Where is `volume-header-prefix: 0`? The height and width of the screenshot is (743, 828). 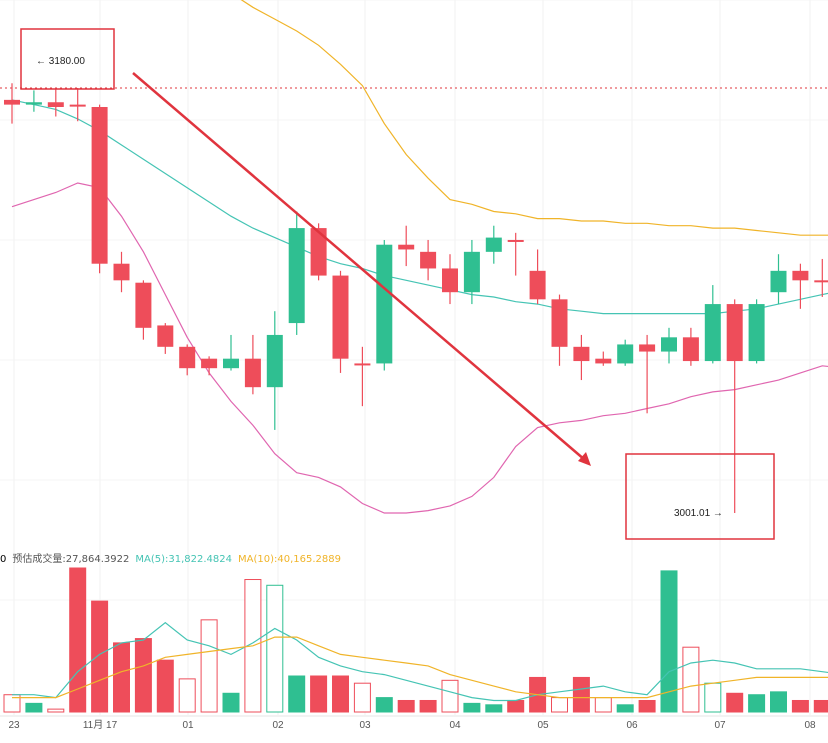
volume-header-prefix: 0 is located at coordinates (3, 559).